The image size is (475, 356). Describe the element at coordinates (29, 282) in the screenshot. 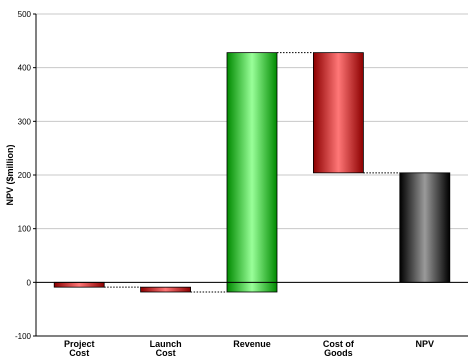

I see `y-tick-label: 0` at that location.